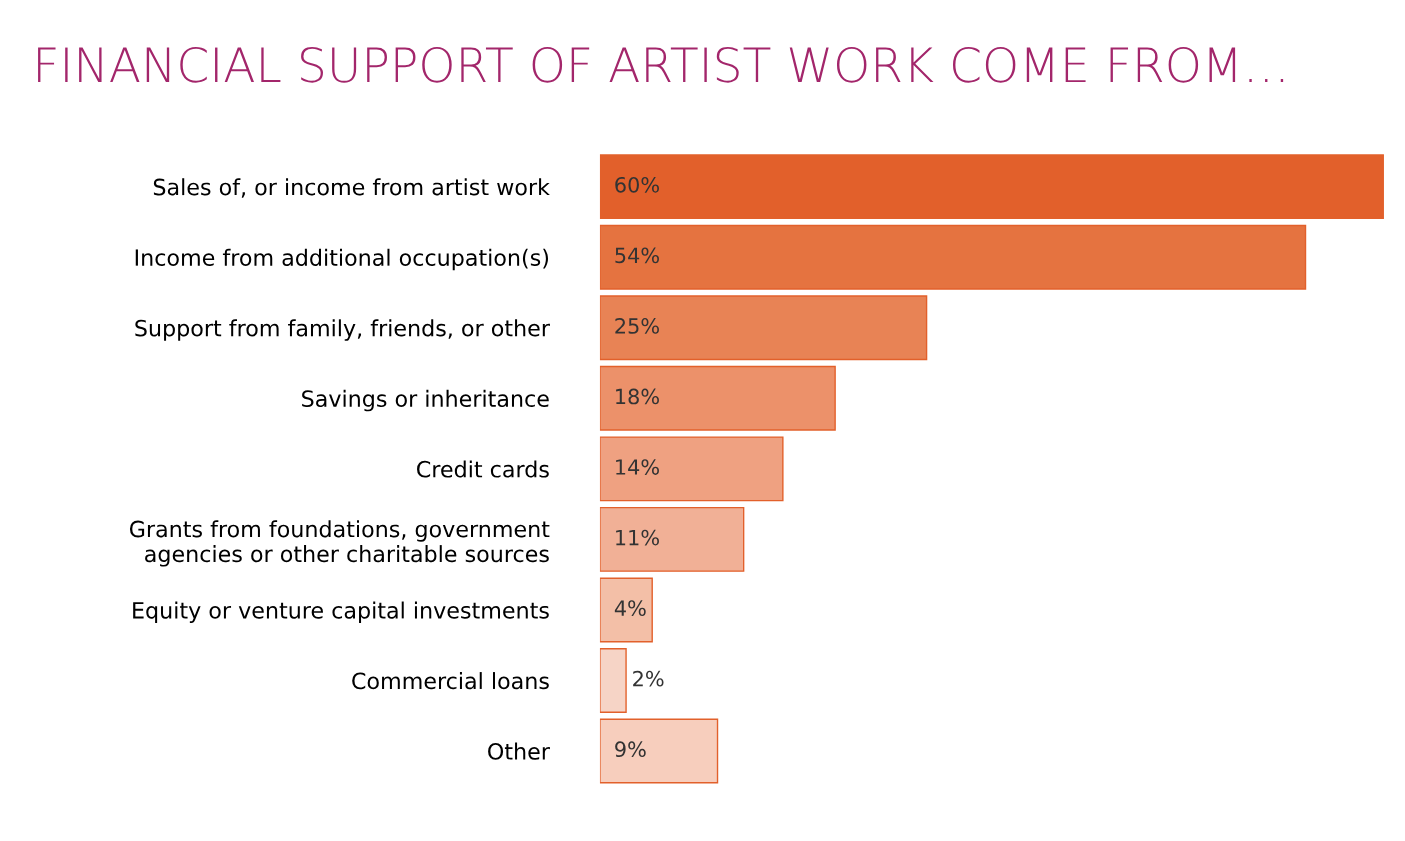 This screenshot has width=1405, height=841. Describe the element at coordinates (637, 396) in the screenshot. I see `data-label: 18%` at that location.